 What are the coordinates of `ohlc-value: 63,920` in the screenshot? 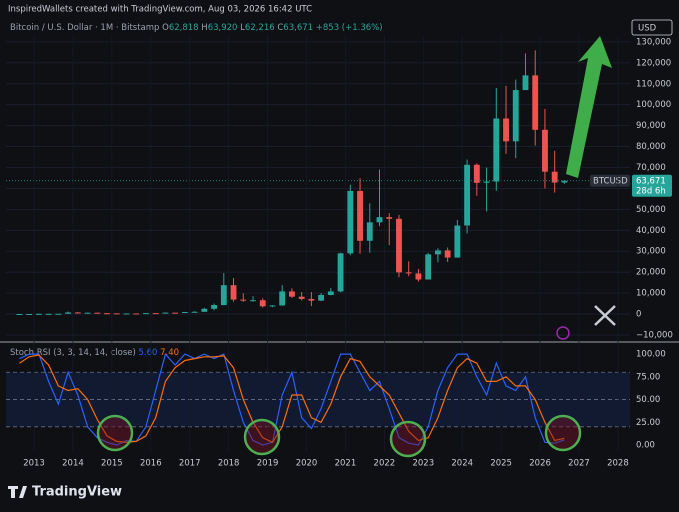 It's located at (223, 28).